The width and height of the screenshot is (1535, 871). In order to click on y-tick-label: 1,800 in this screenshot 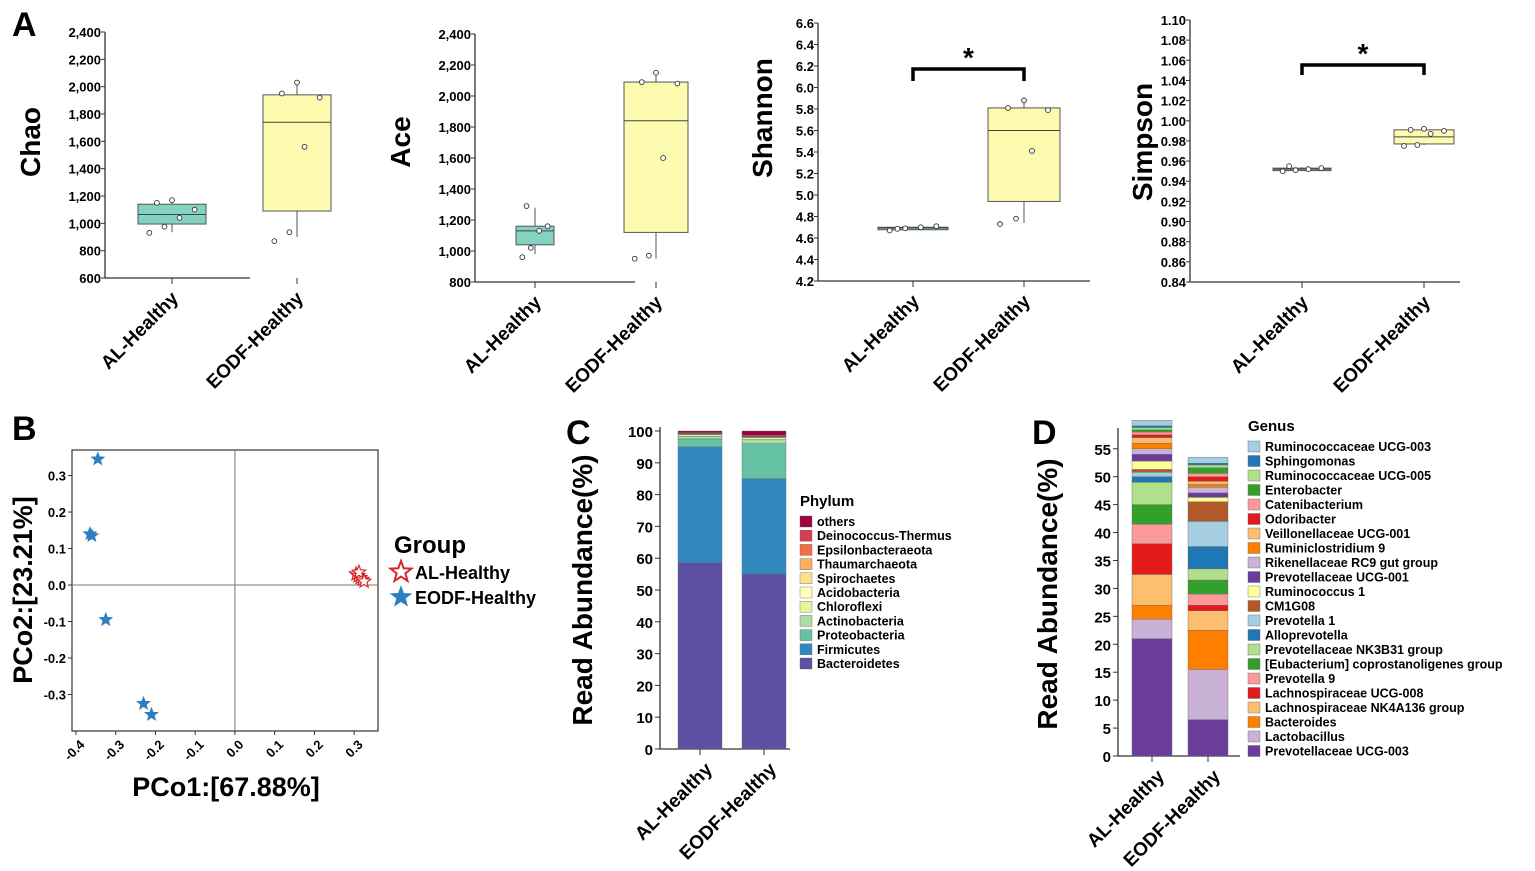, I will do `click(84, 114)`.